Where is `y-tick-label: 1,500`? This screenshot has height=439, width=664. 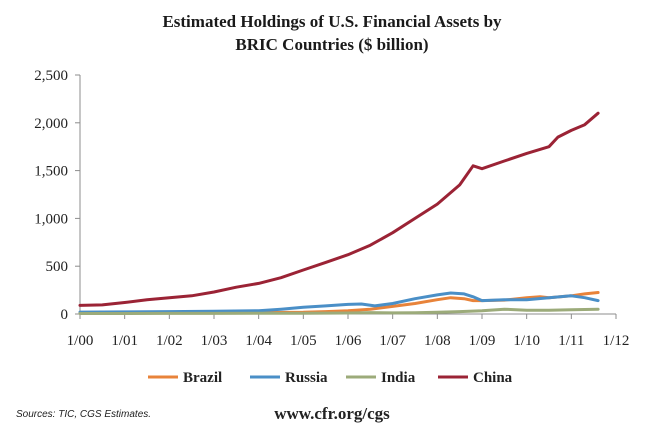 y-tick-label: 1,500 is located at coordinates (51, 172).